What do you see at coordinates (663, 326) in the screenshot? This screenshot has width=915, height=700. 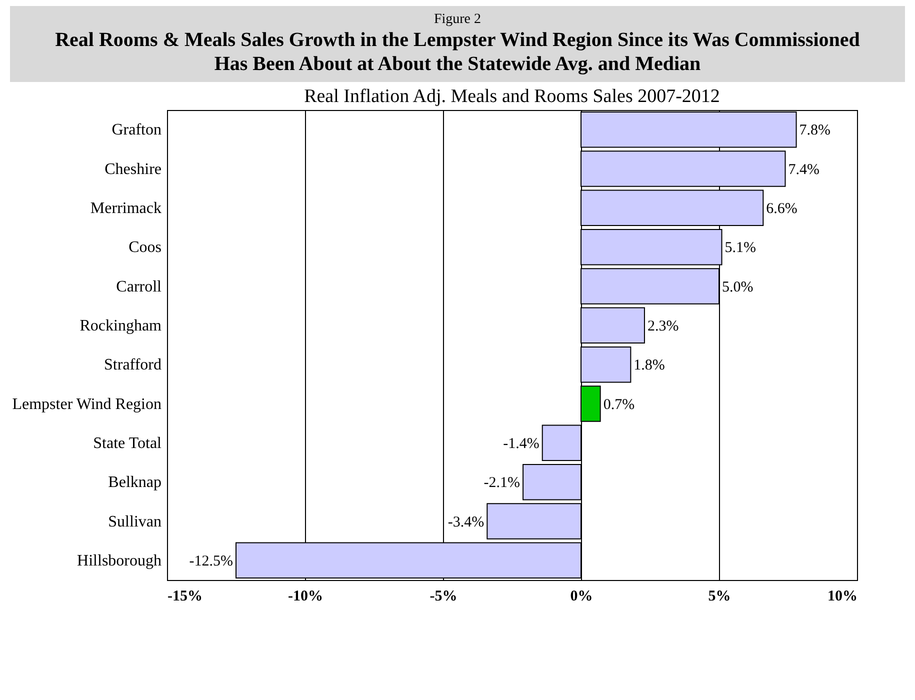 I see `data-label: 2.3%` at bounding box center [663, 326].